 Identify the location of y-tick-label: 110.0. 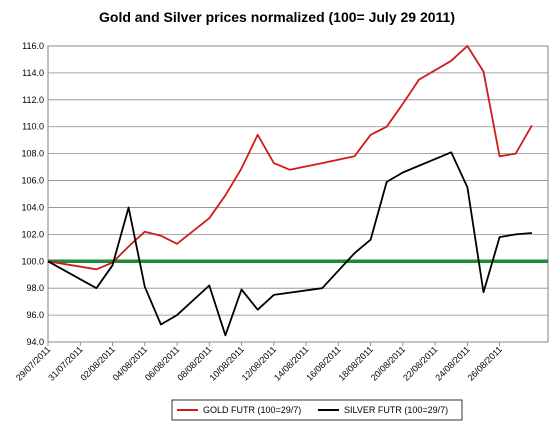
(33, 127).